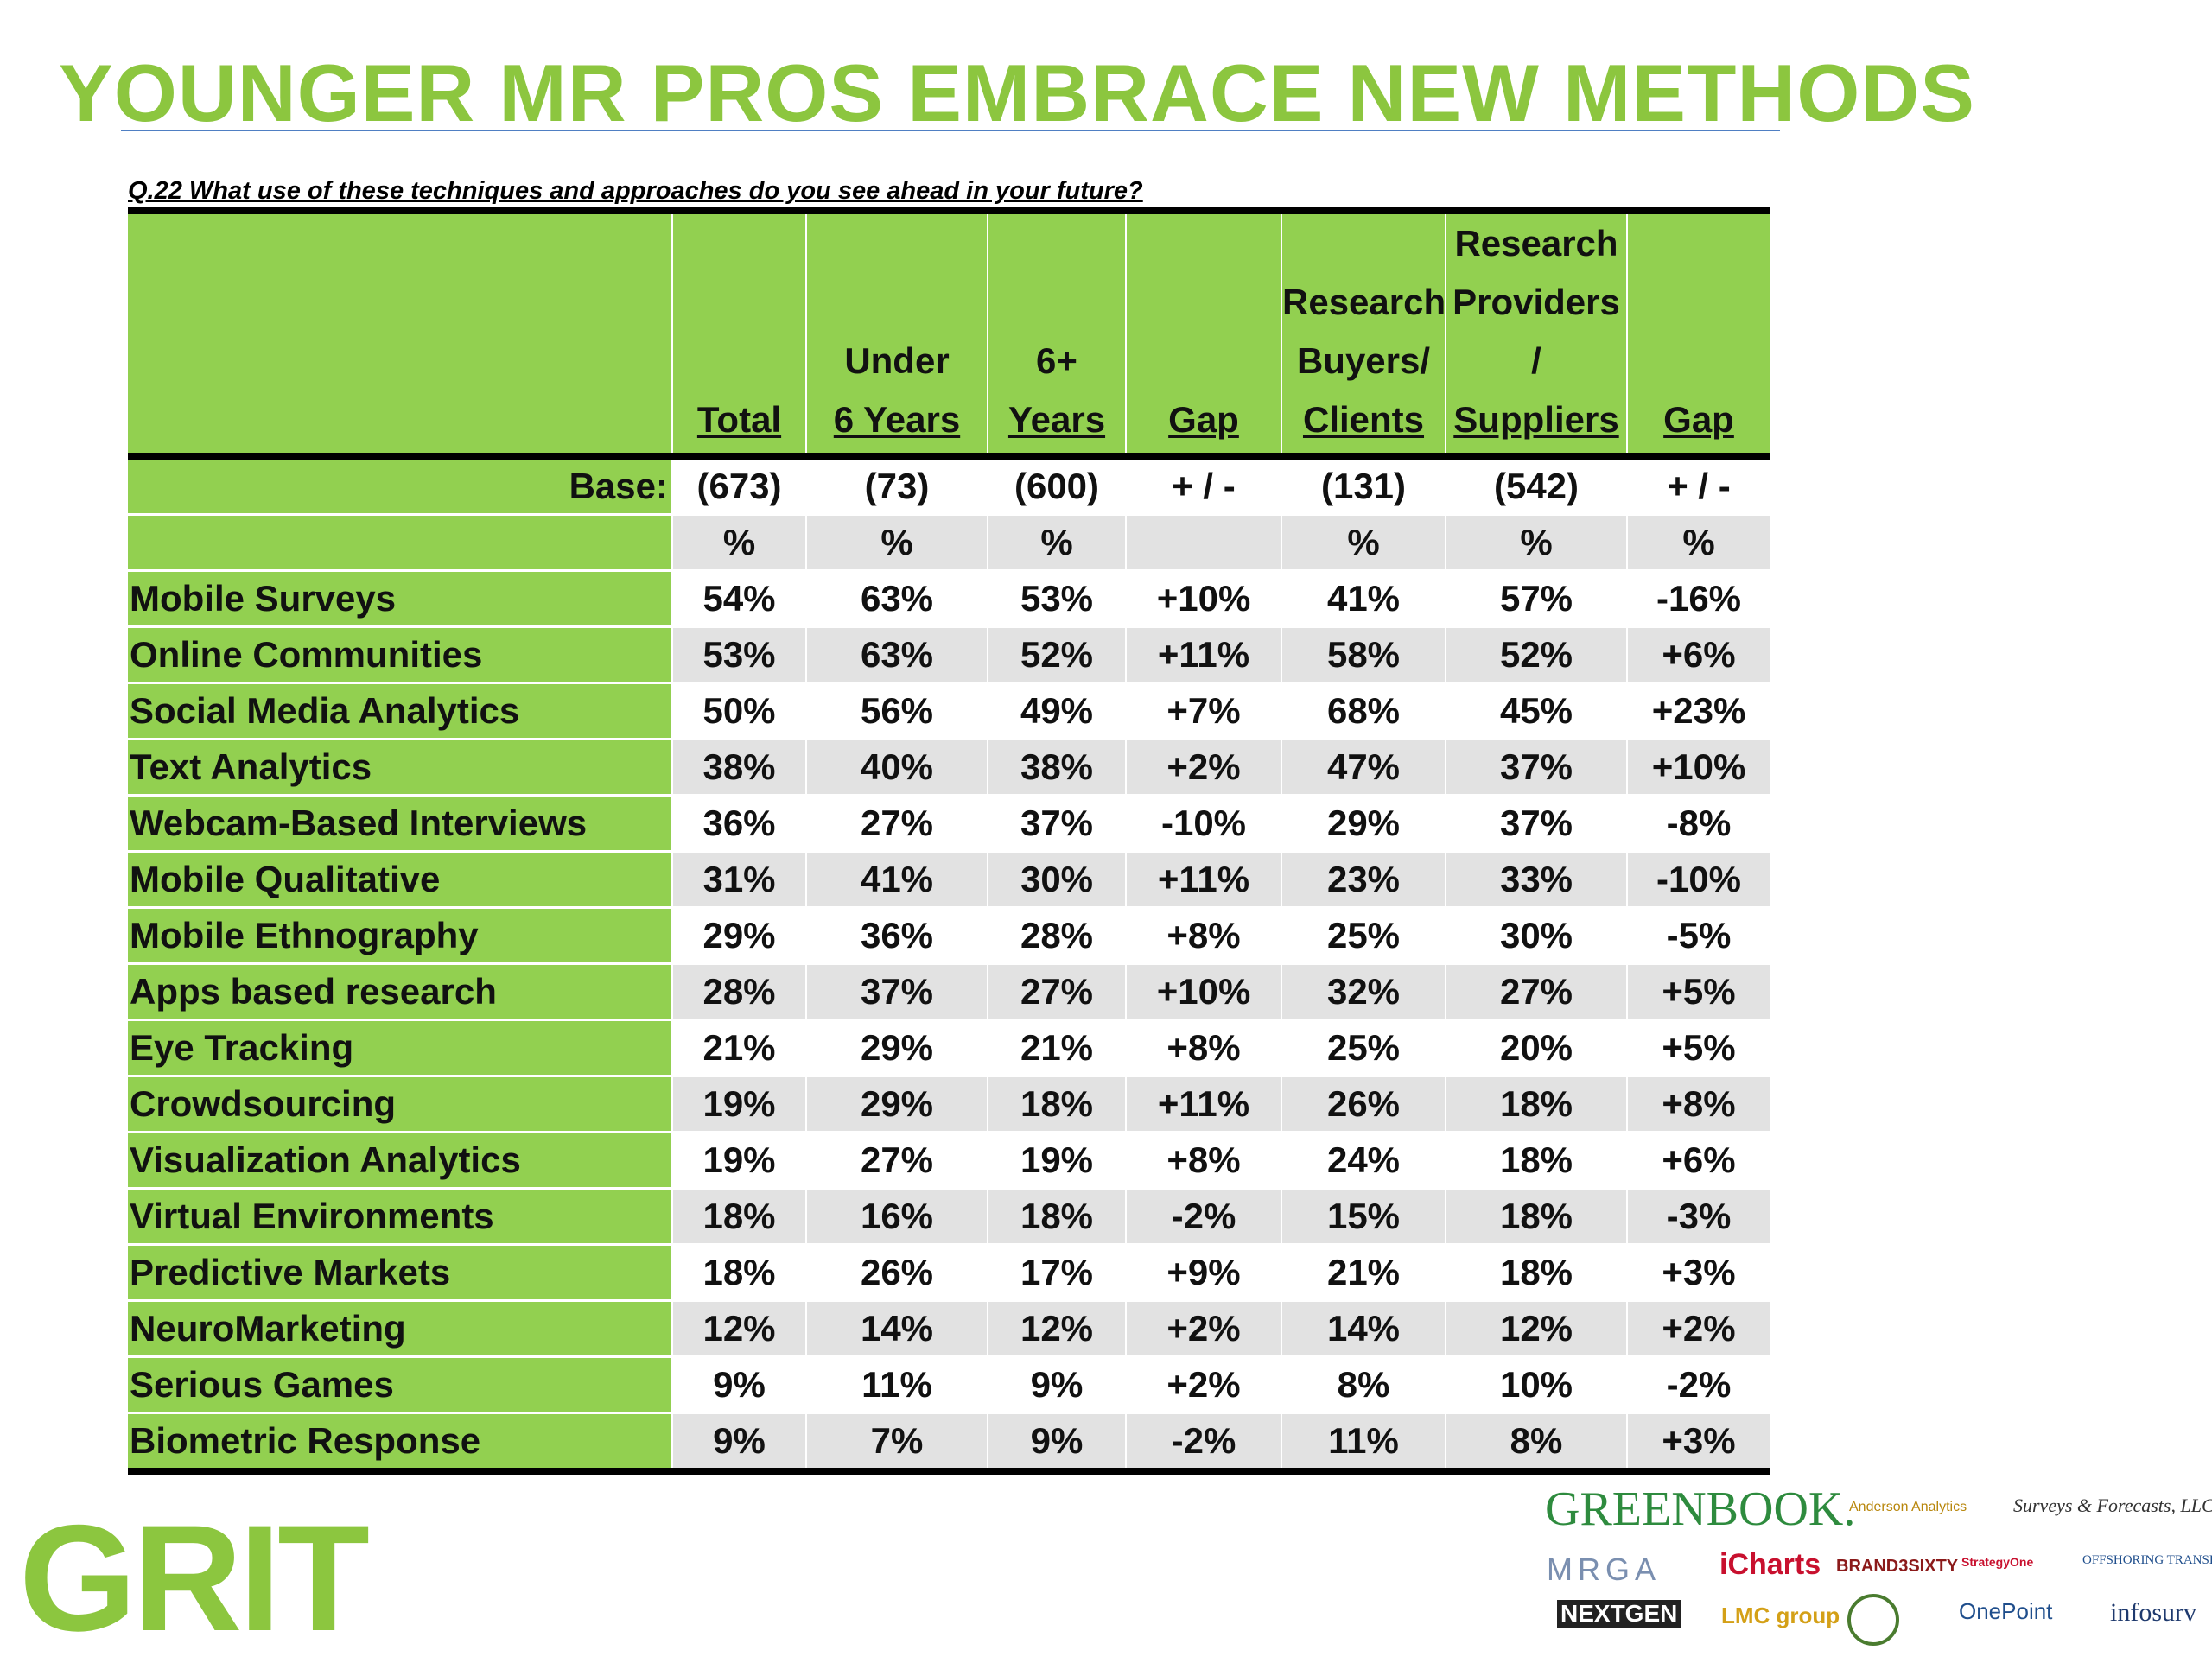 The image size is (2212, 1663). I want to click on surveys-forecasts-logo: Surveys & Forecasts, LLC, so click(2112, 1506).